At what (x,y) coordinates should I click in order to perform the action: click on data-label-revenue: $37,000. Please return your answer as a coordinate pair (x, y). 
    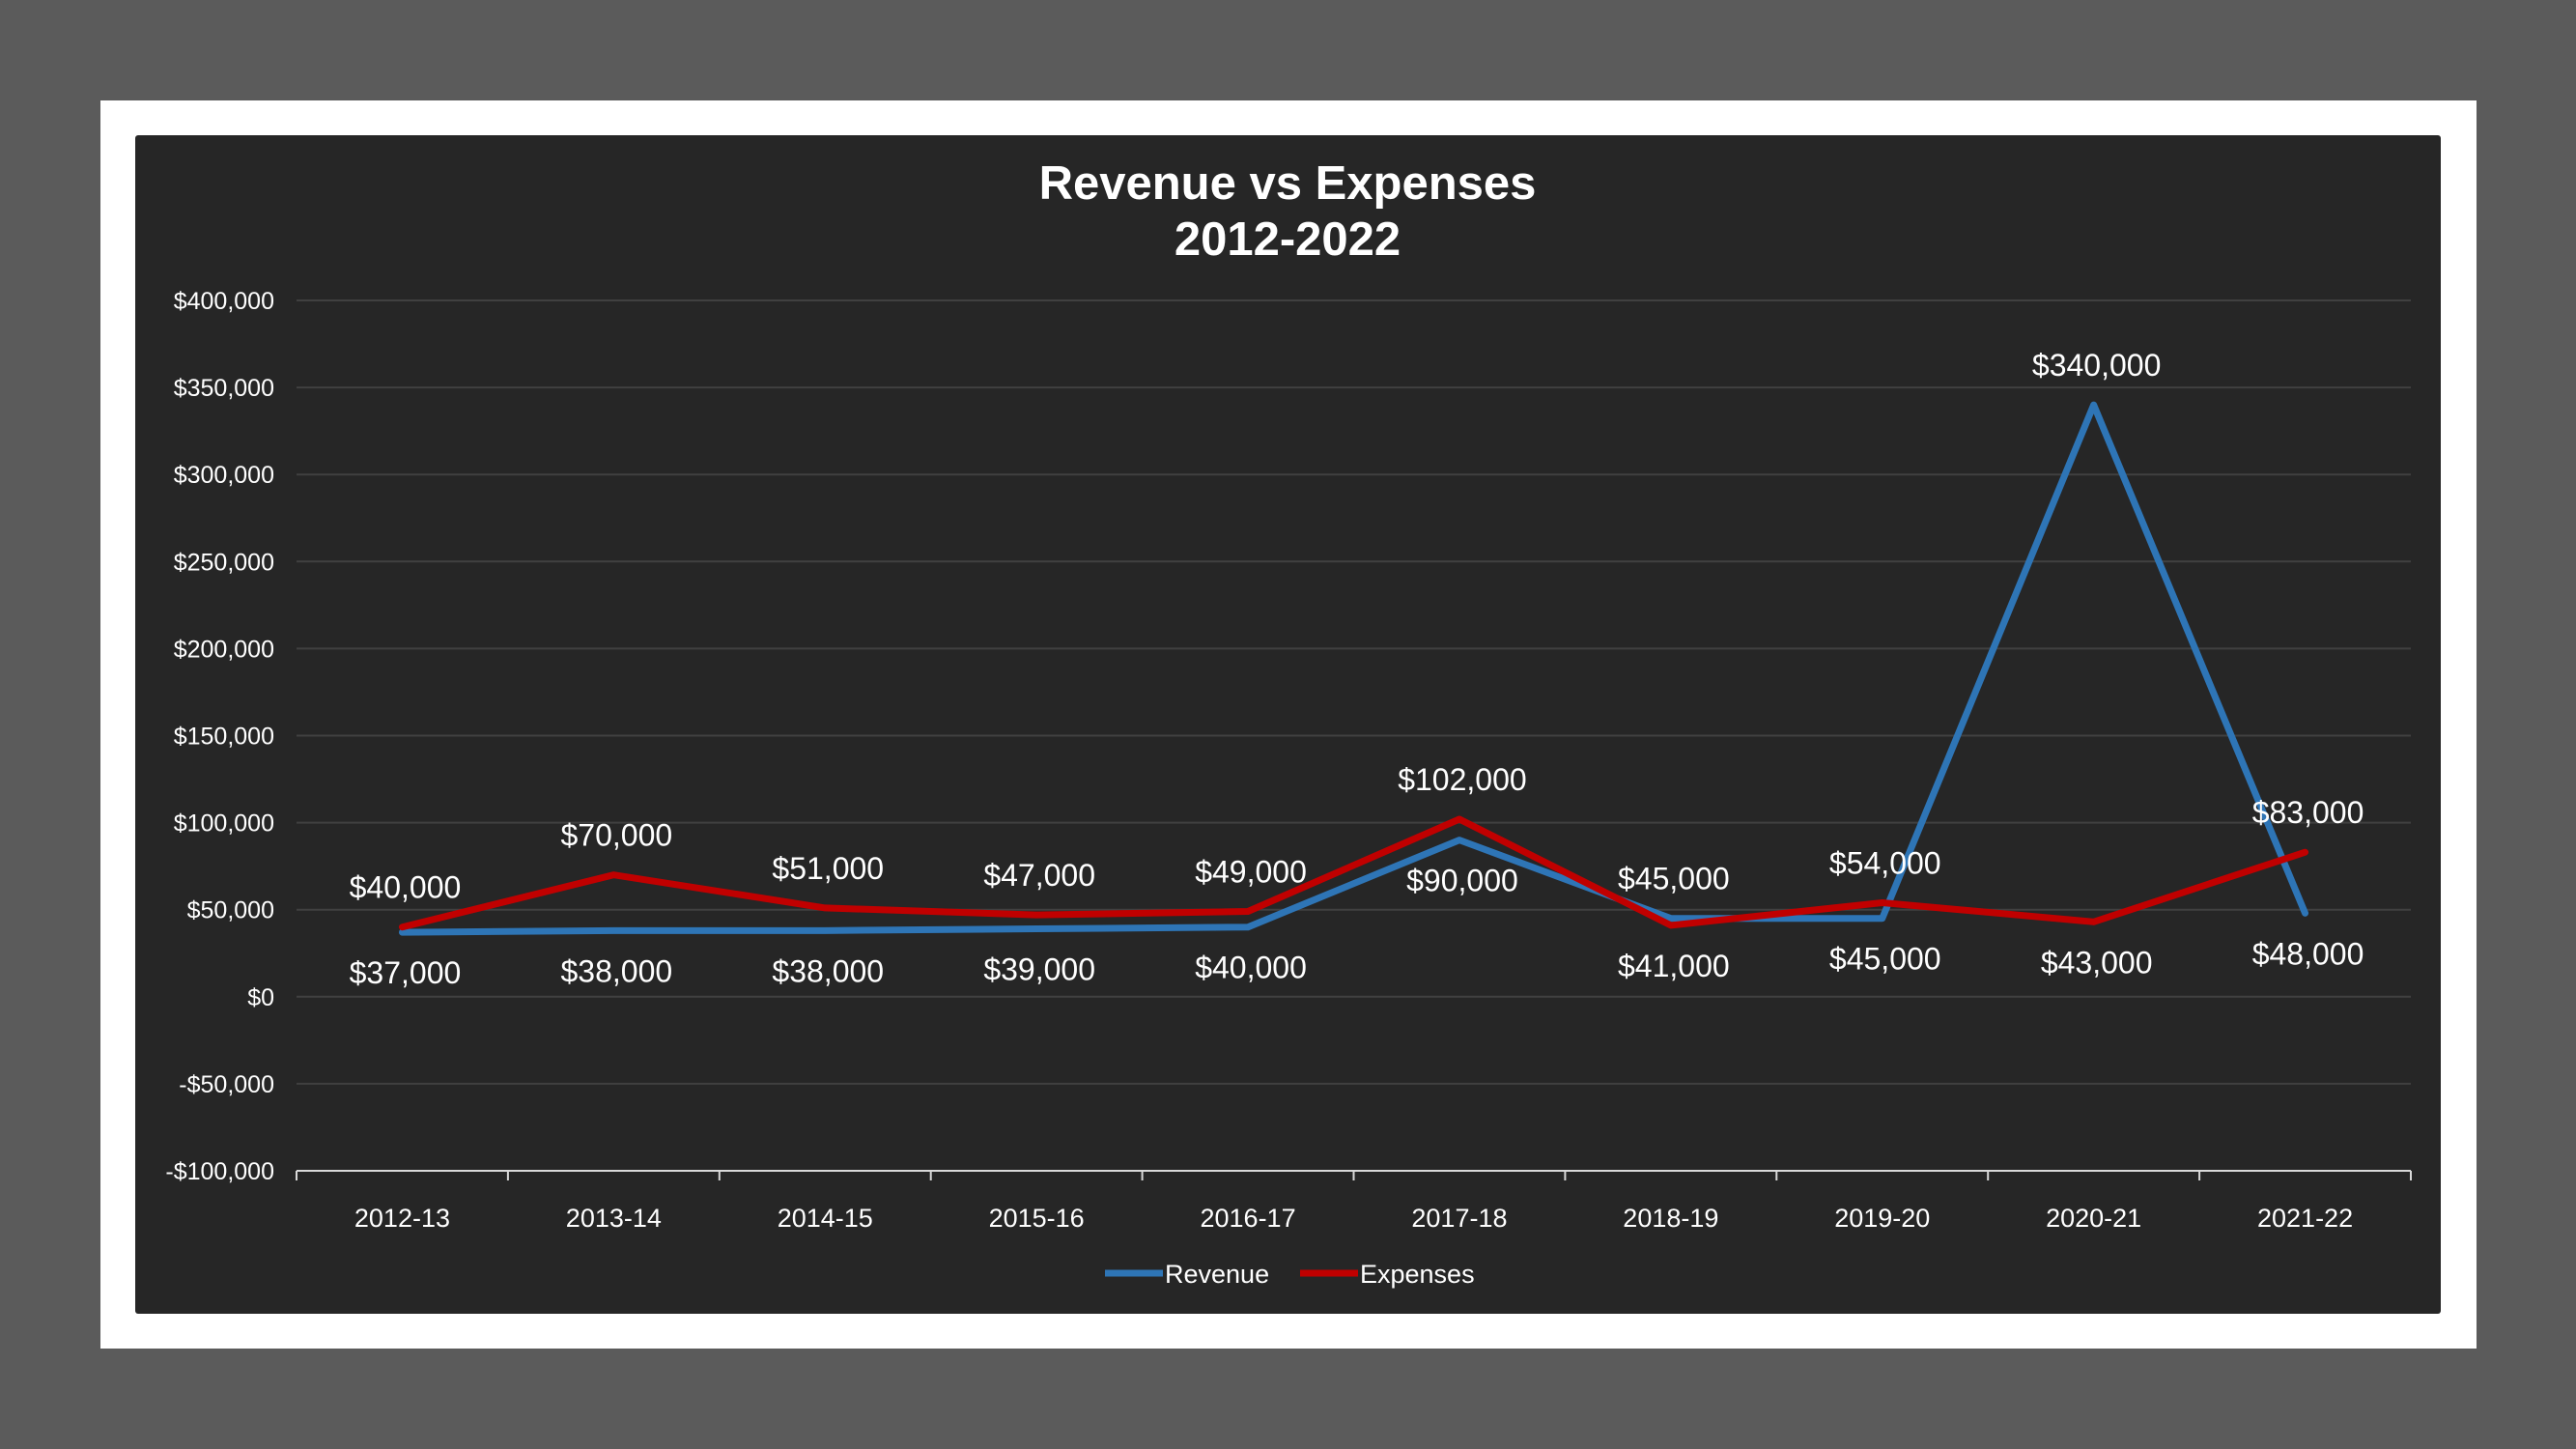
    Looking at the image, I should click on (406, 972).